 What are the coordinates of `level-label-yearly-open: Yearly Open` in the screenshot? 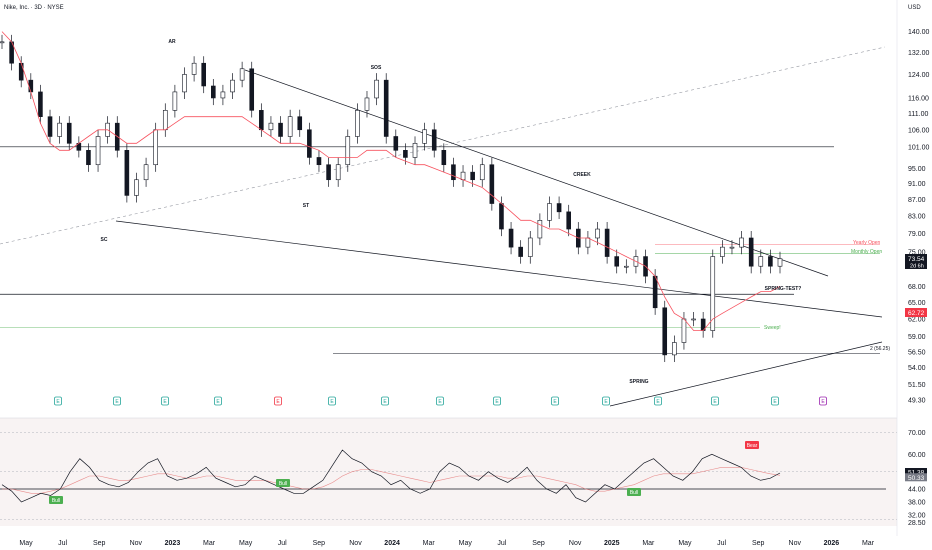 It's located at (867, 243).